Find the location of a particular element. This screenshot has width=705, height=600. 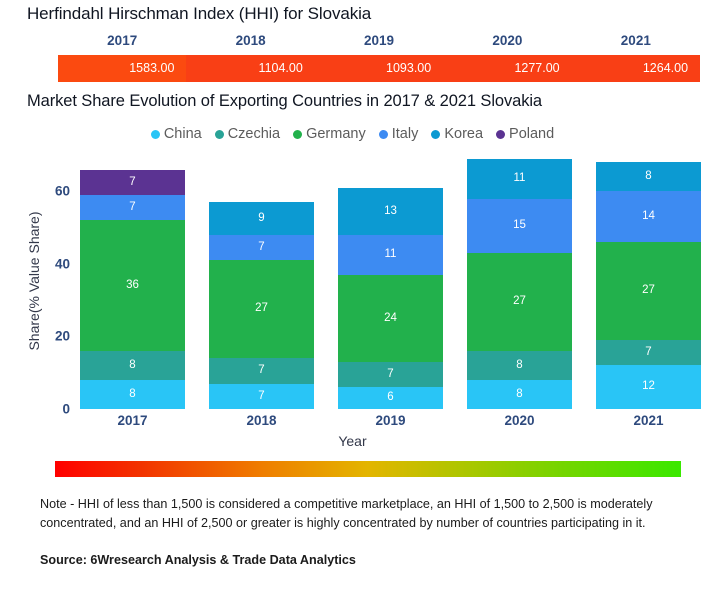

bar-group-2018: 7 7 27 7 9 is located at coordinates (261, 305).